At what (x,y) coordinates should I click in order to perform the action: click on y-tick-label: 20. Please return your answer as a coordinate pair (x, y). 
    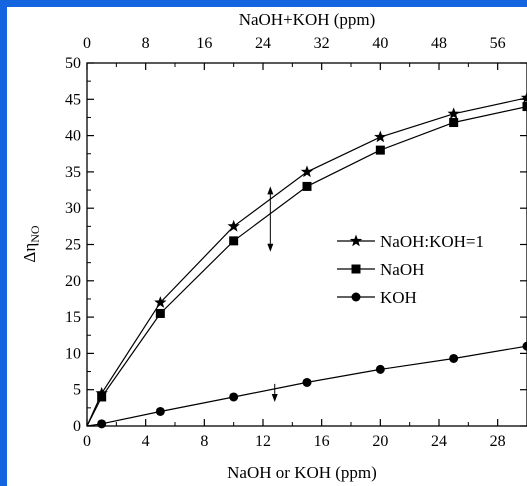
    Looking at the image, I should click on (73, 281).